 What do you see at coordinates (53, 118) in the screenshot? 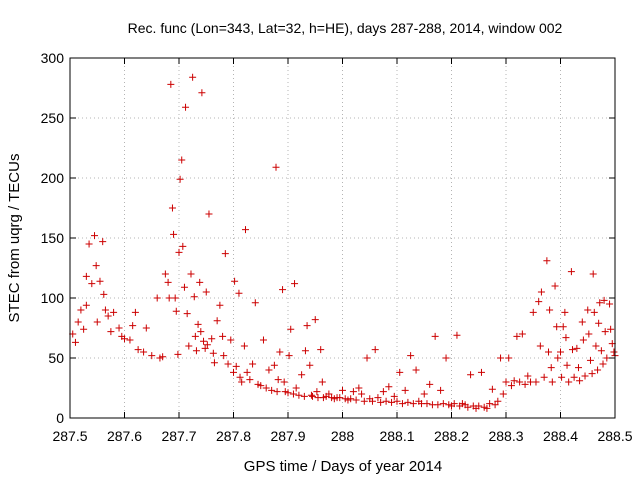
I see `y-tick-label: 250` at bounding box center [53, 118].